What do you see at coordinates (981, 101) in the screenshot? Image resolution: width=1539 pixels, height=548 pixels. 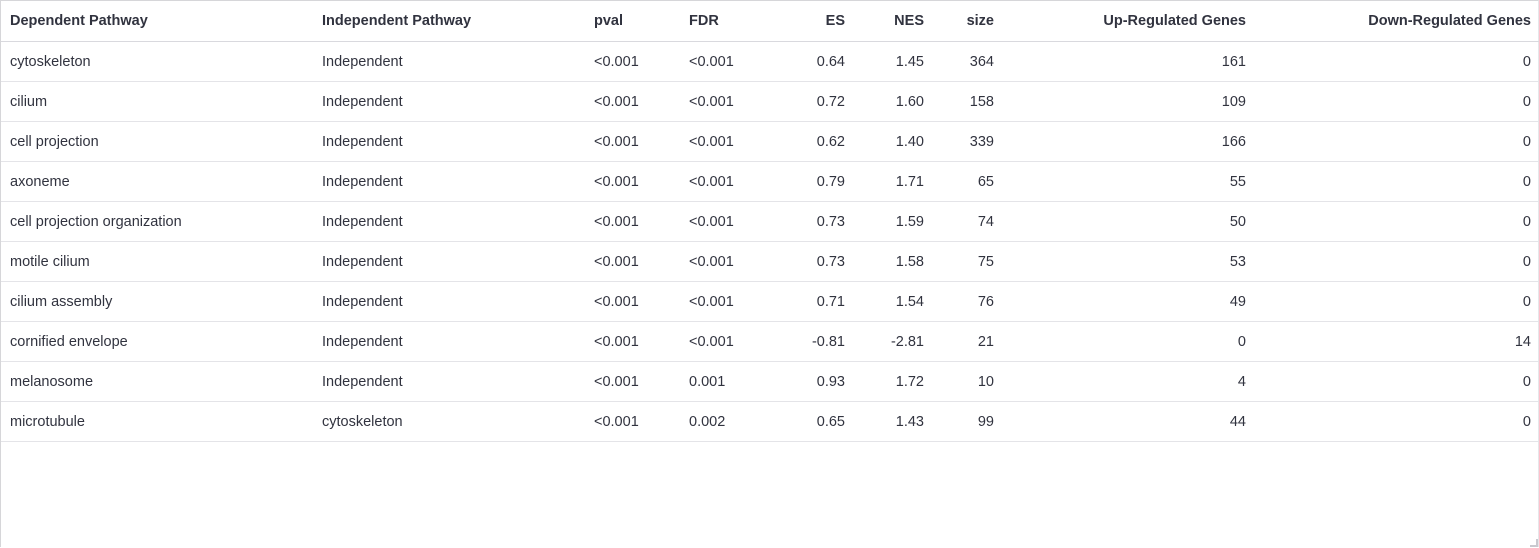 I see `cell-size: 158` at bounding box center [981, 101].